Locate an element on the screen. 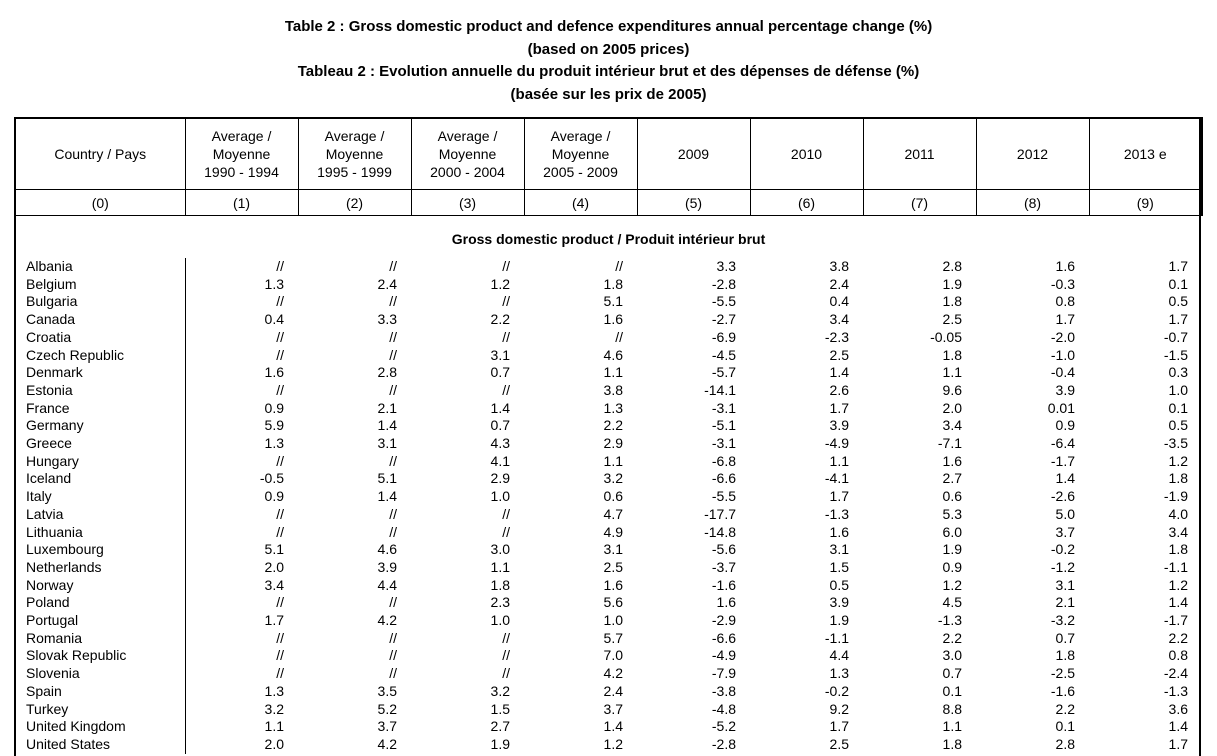 The height and width of the screenshot is (756, 1217). header-line: Moyenne is located at coordinates (467, 154).